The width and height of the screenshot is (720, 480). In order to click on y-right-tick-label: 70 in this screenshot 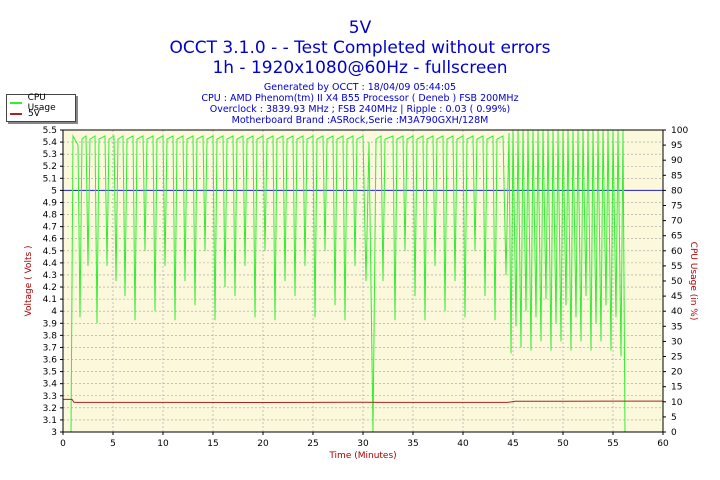, I will do `click(677, 222)`.